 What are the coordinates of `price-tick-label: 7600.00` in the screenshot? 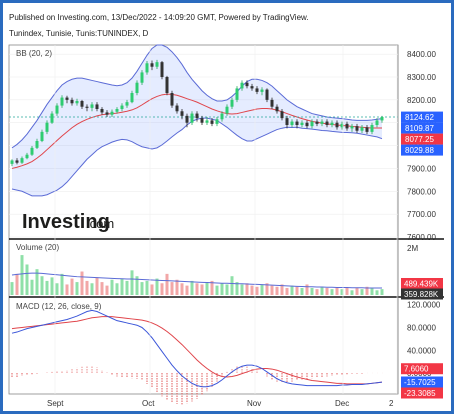 It's located at (421, 237).